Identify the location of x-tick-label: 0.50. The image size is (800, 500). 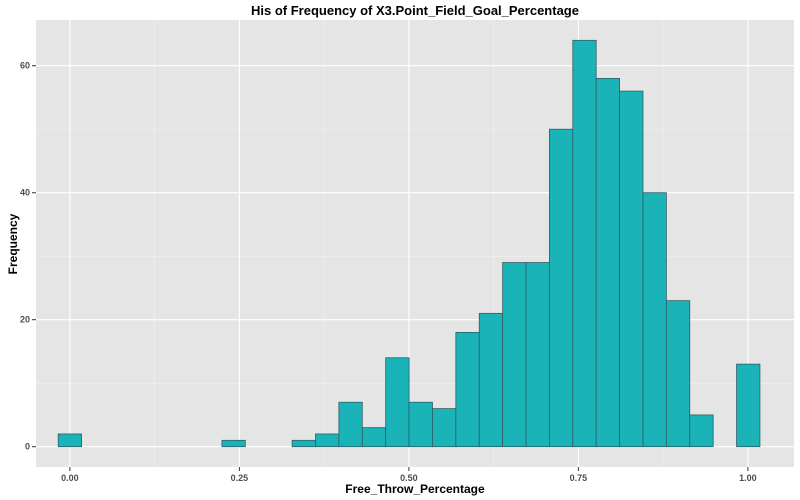
(409, 478).